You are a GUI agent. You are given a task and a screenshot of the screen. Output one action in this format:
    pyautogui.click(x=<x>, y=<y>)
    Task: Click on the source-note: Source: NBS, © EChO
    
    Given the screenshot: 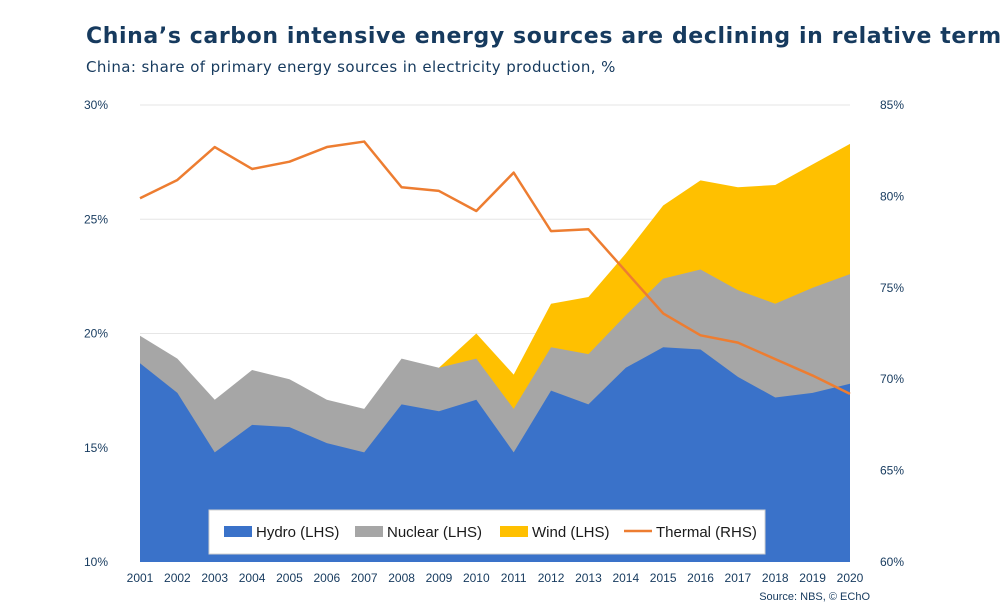 What is the action you would take?
    pyautogui.click(x=814, y=597)
    